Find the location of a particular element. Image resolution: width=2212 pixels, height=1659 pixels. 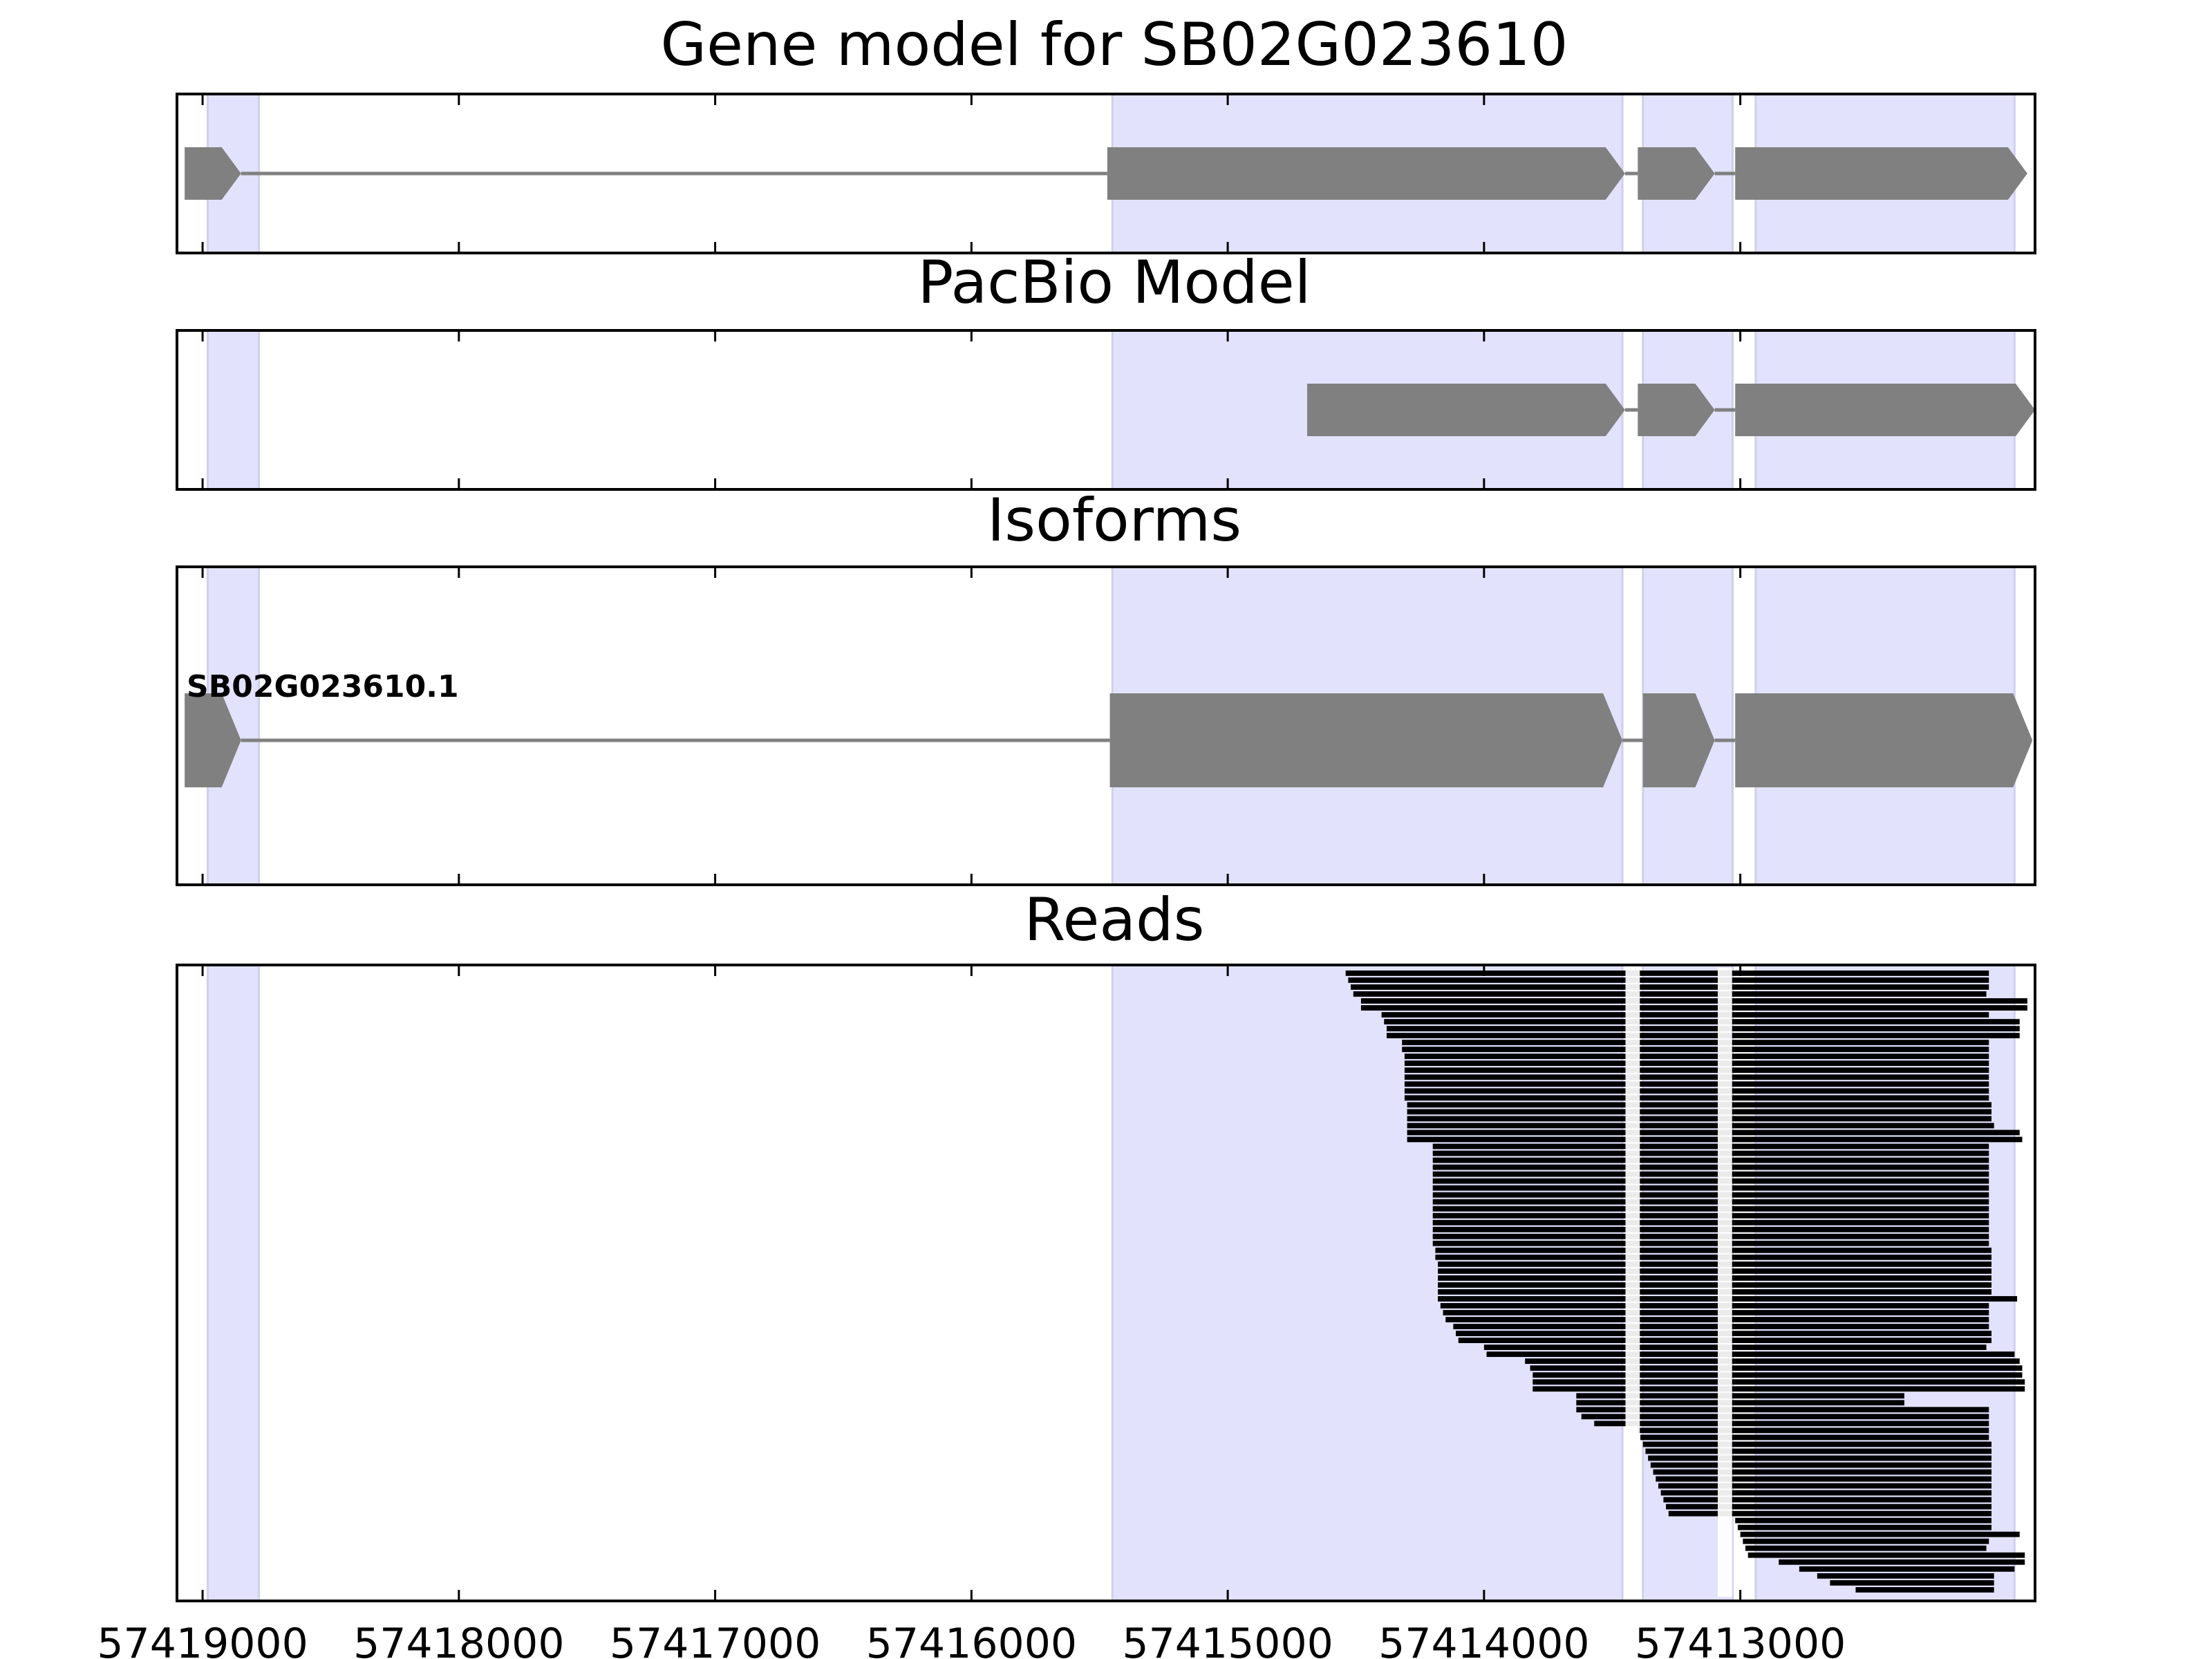

gene-model-plot is located at coordinates (1106, 174).